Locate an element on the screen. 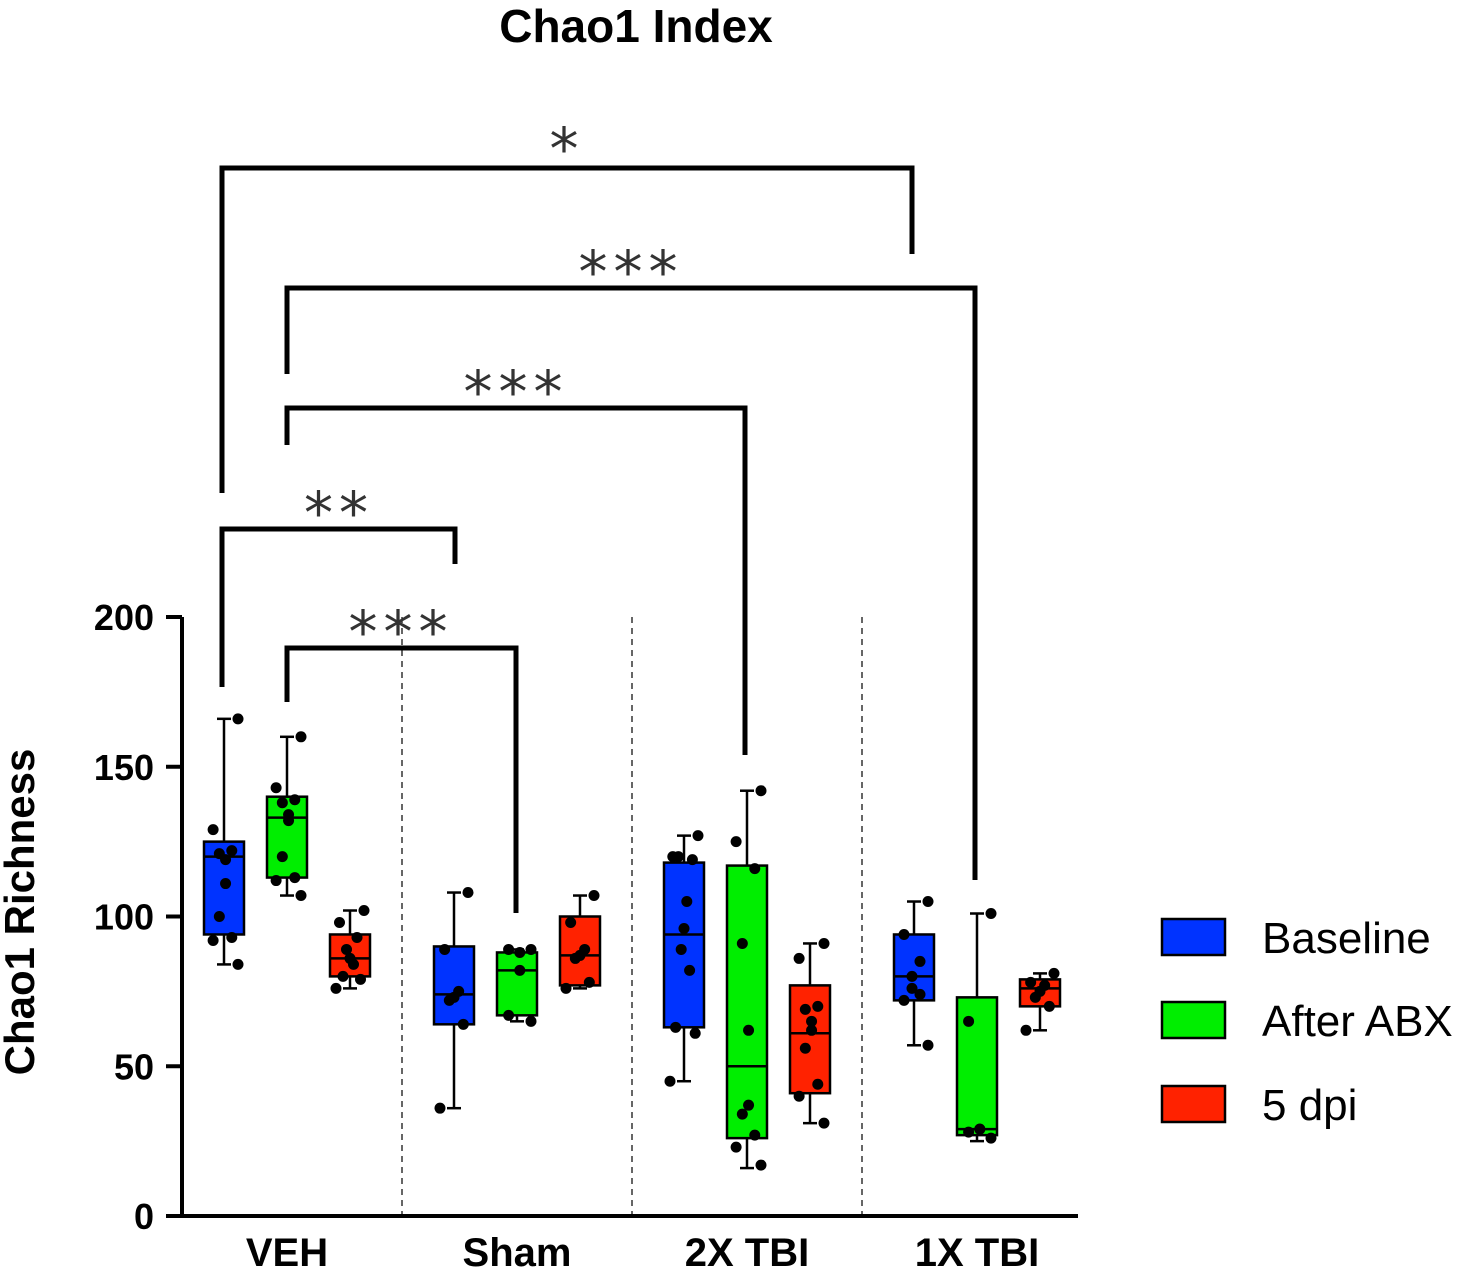 The image size is (1478, 1269). y-tick-label-0: 0 is located at coordinates (144, 1216).